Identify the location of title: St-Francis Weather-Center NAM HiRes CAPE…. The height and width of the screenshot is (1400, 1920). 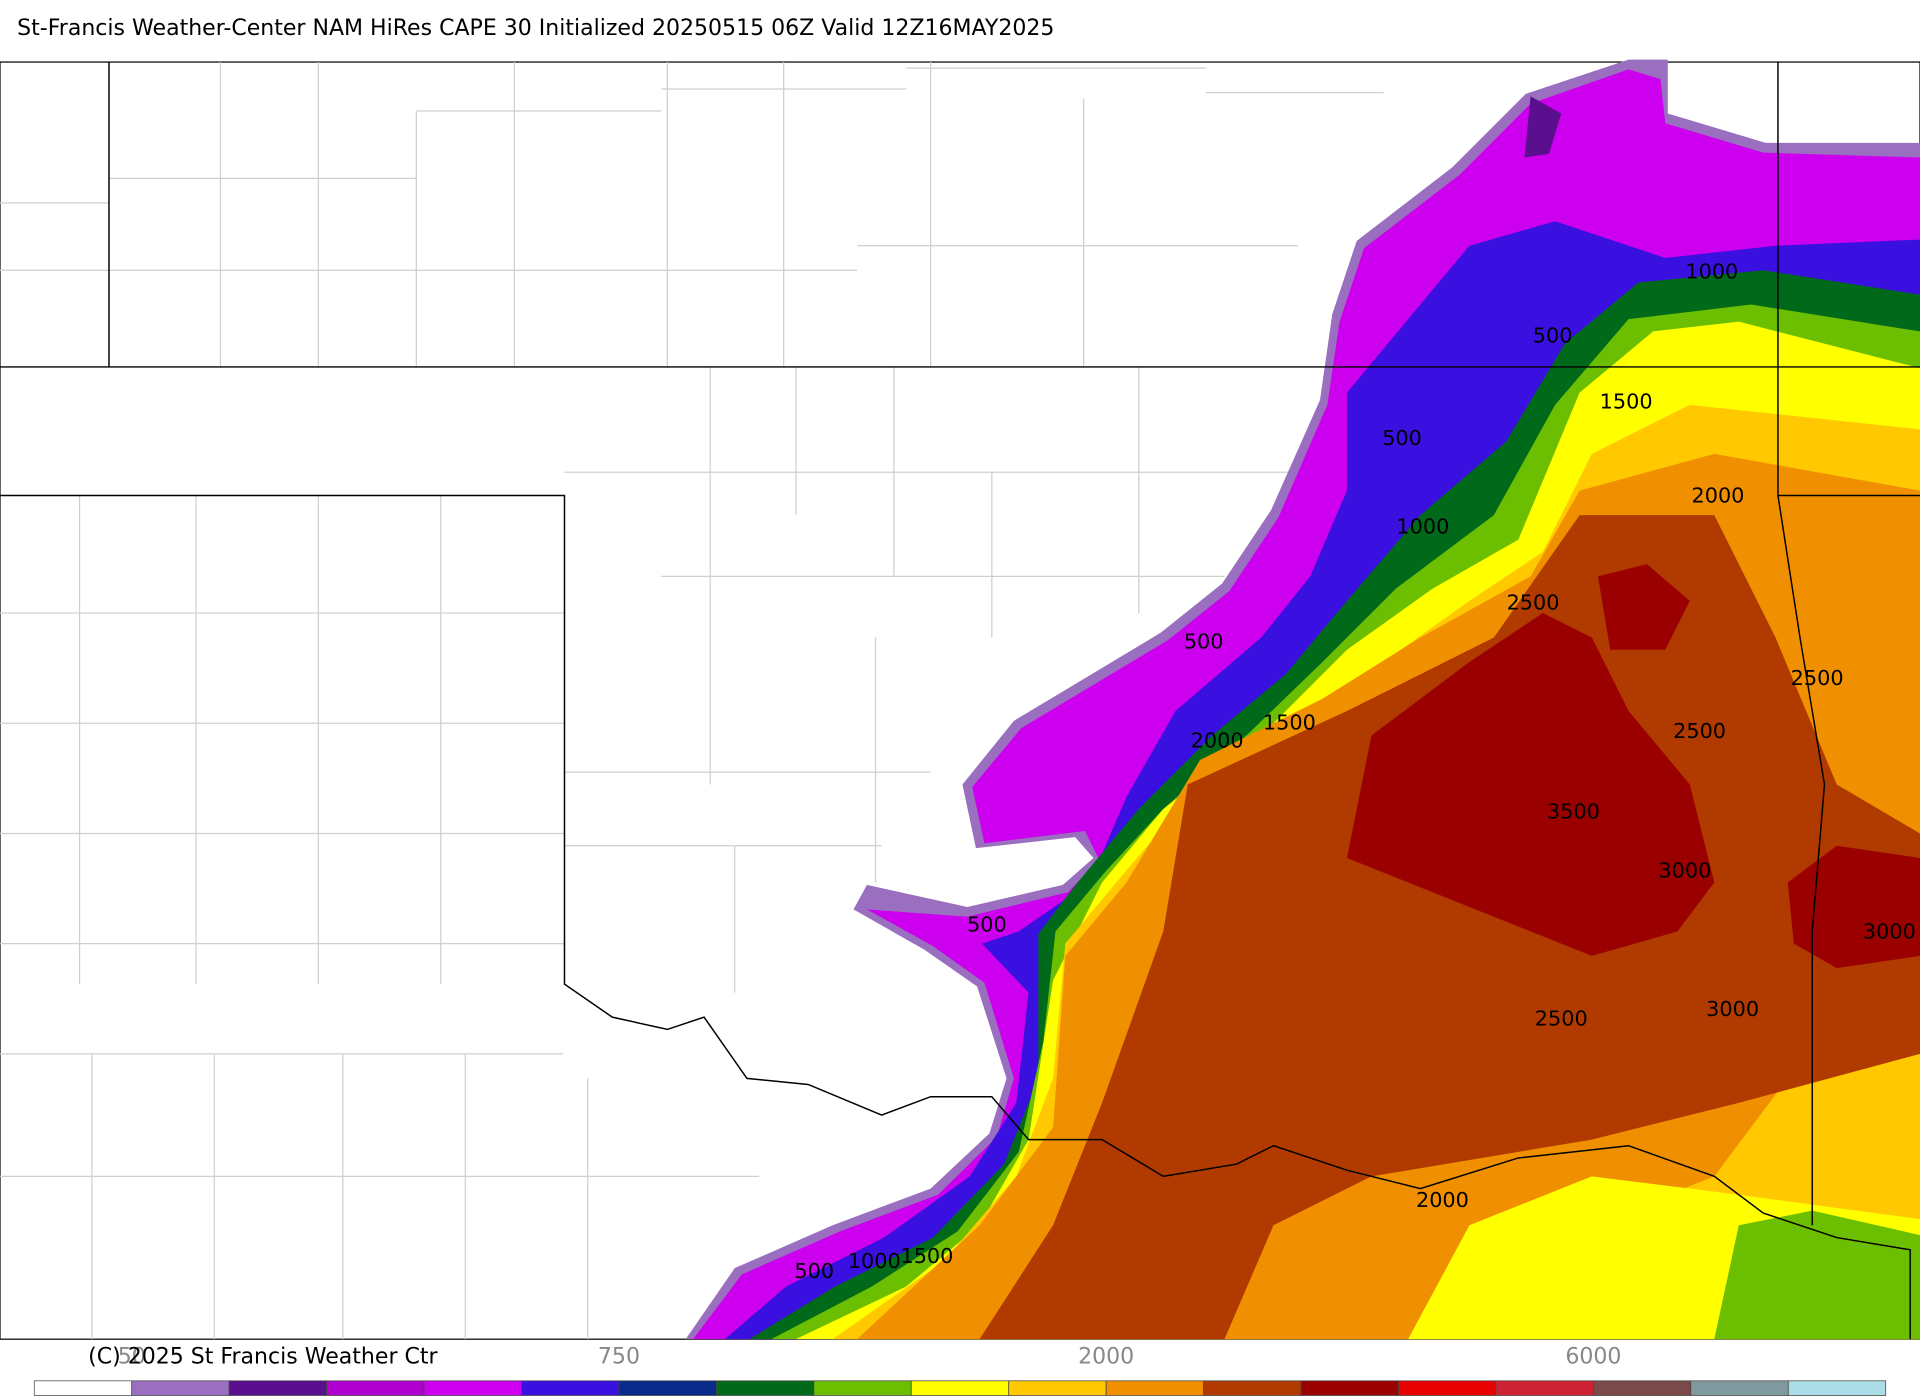
(535, 28).